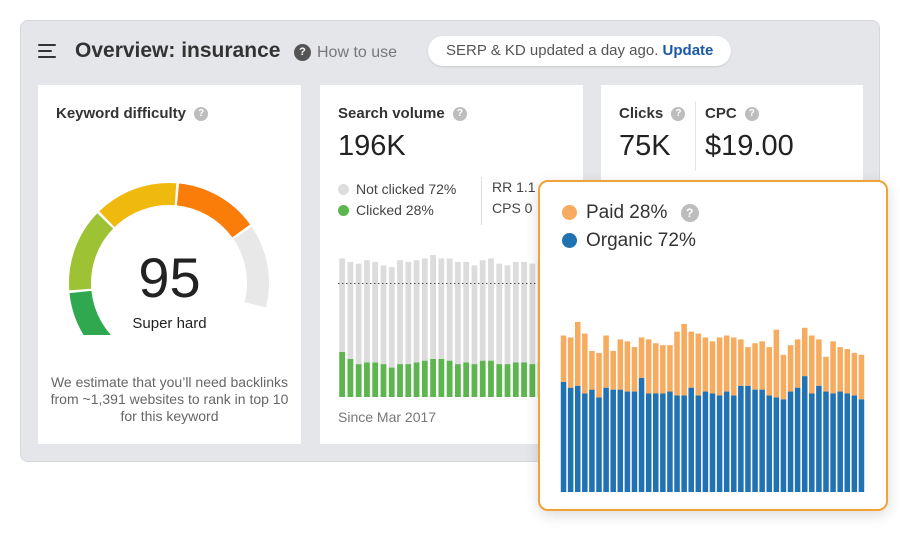  What do you see at coordinates (47, 51) in the screenshot?
I see `hamburger-menu-icon` at bounding box center [47, 51].